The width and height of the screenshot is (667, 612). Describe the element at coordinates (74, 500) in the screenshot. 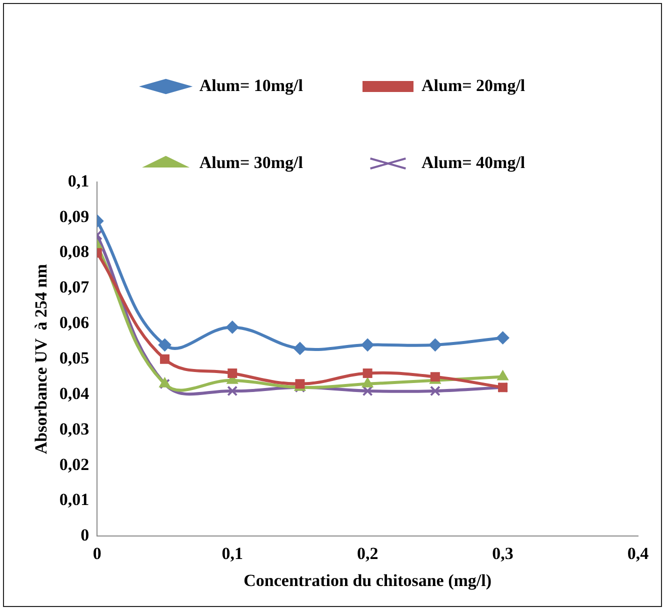

I see `y-tick-label: 0,01` at that location.